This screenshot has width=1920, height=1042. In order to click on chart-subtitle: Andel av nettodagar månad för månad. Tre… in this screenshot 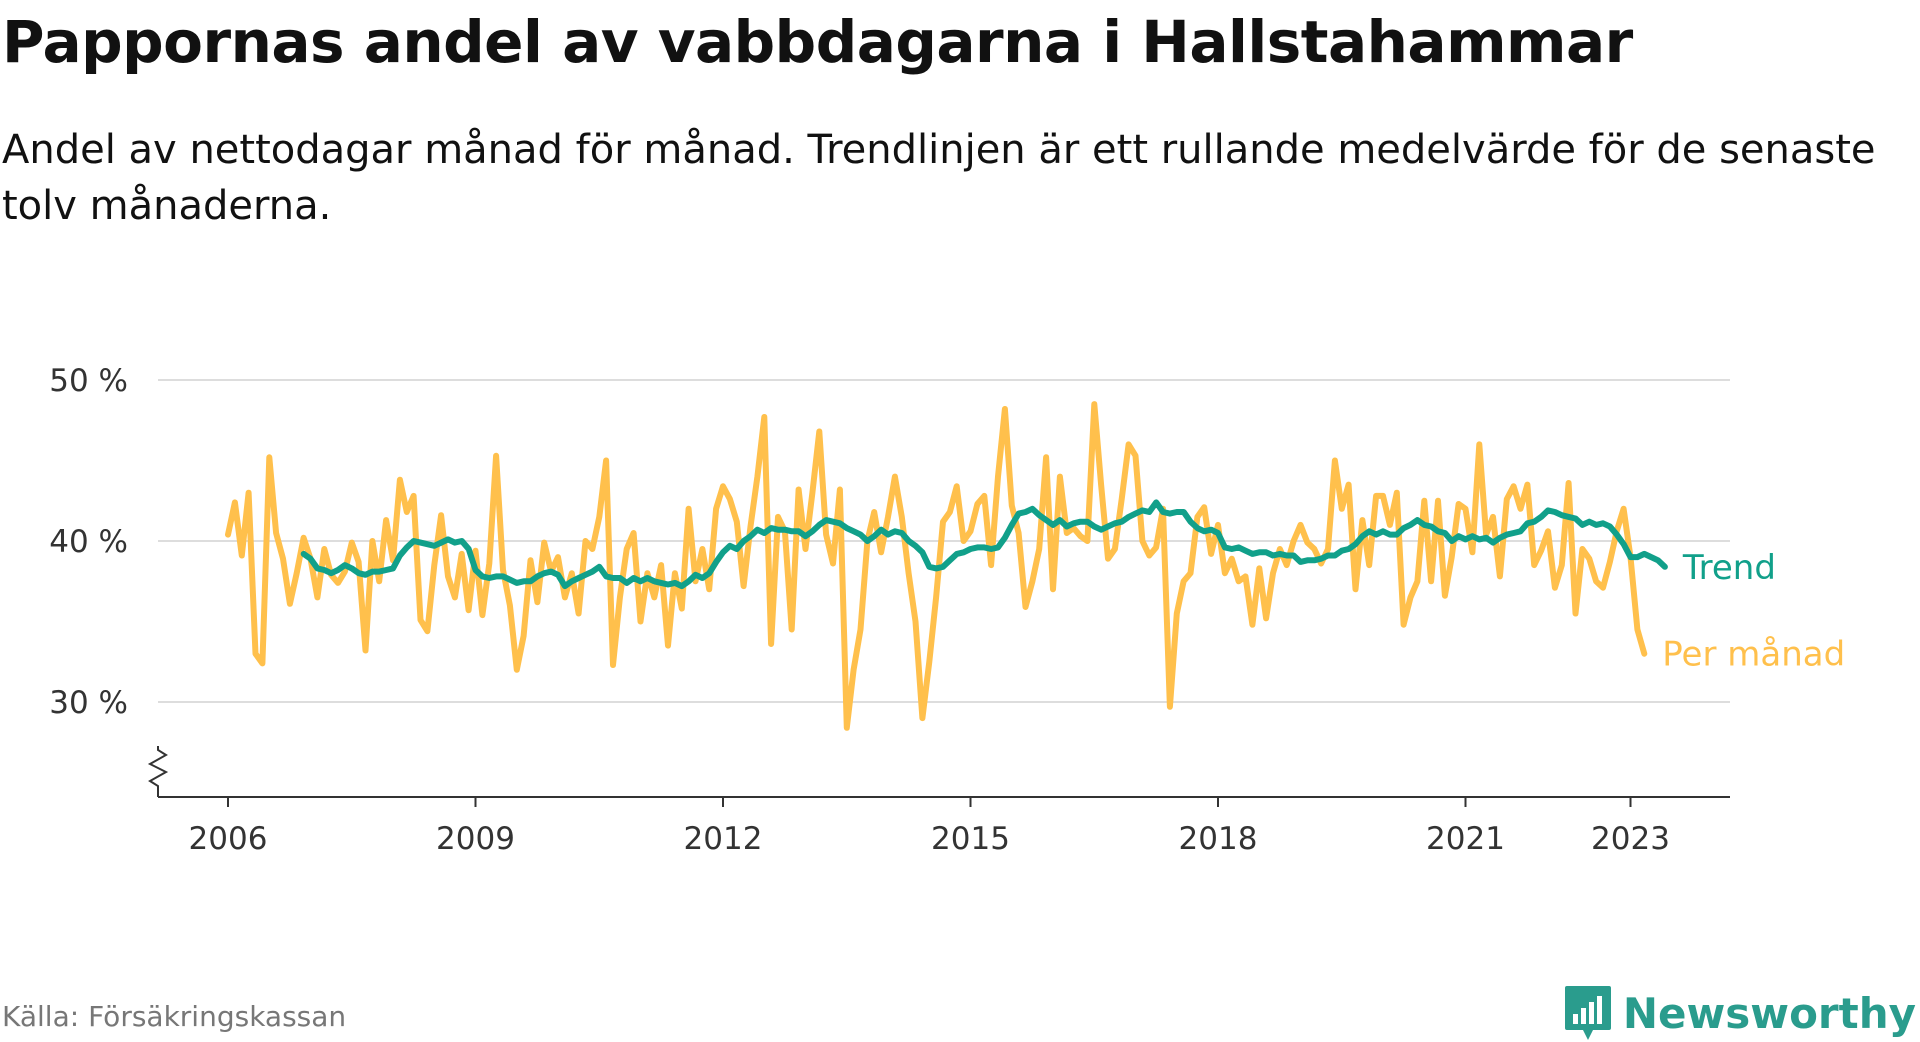, I will do `click(939, 178)`.